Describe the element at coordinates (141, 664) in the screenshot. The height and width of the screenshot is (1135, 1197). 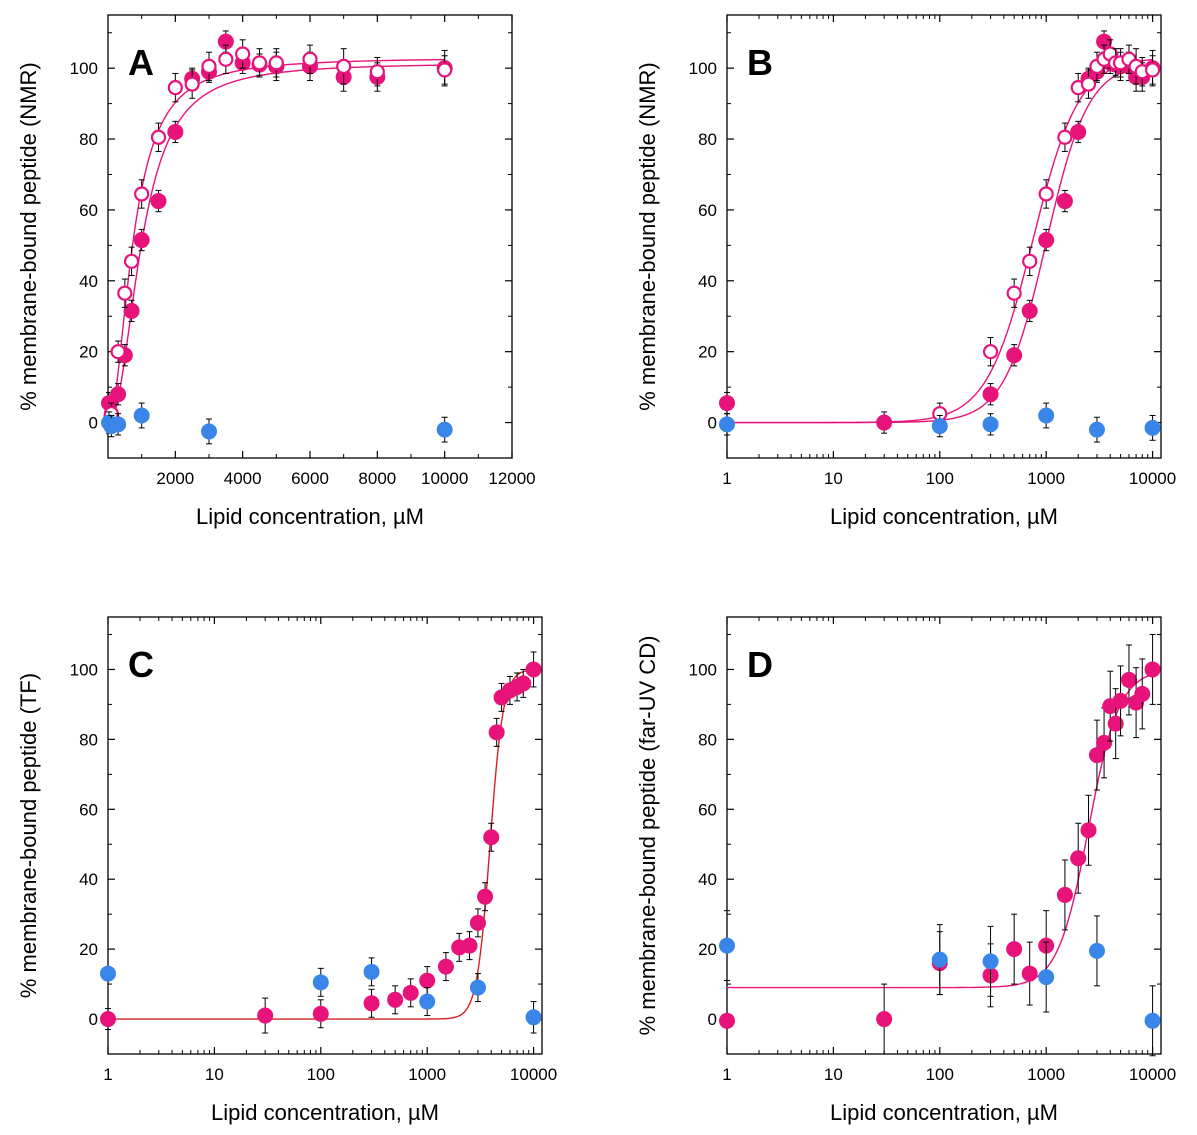
I see `panel-label: C` at that location.